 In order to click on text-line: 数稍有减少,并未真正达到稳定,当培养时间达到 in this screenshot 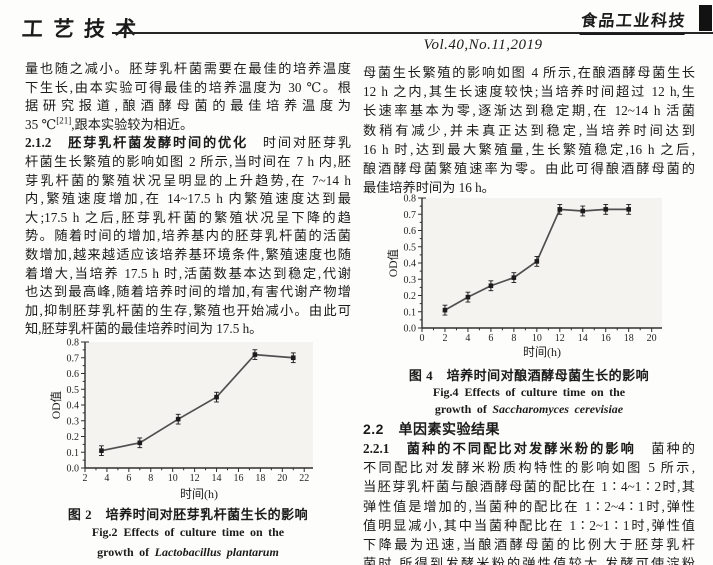, I will do `click(529, 130)`.